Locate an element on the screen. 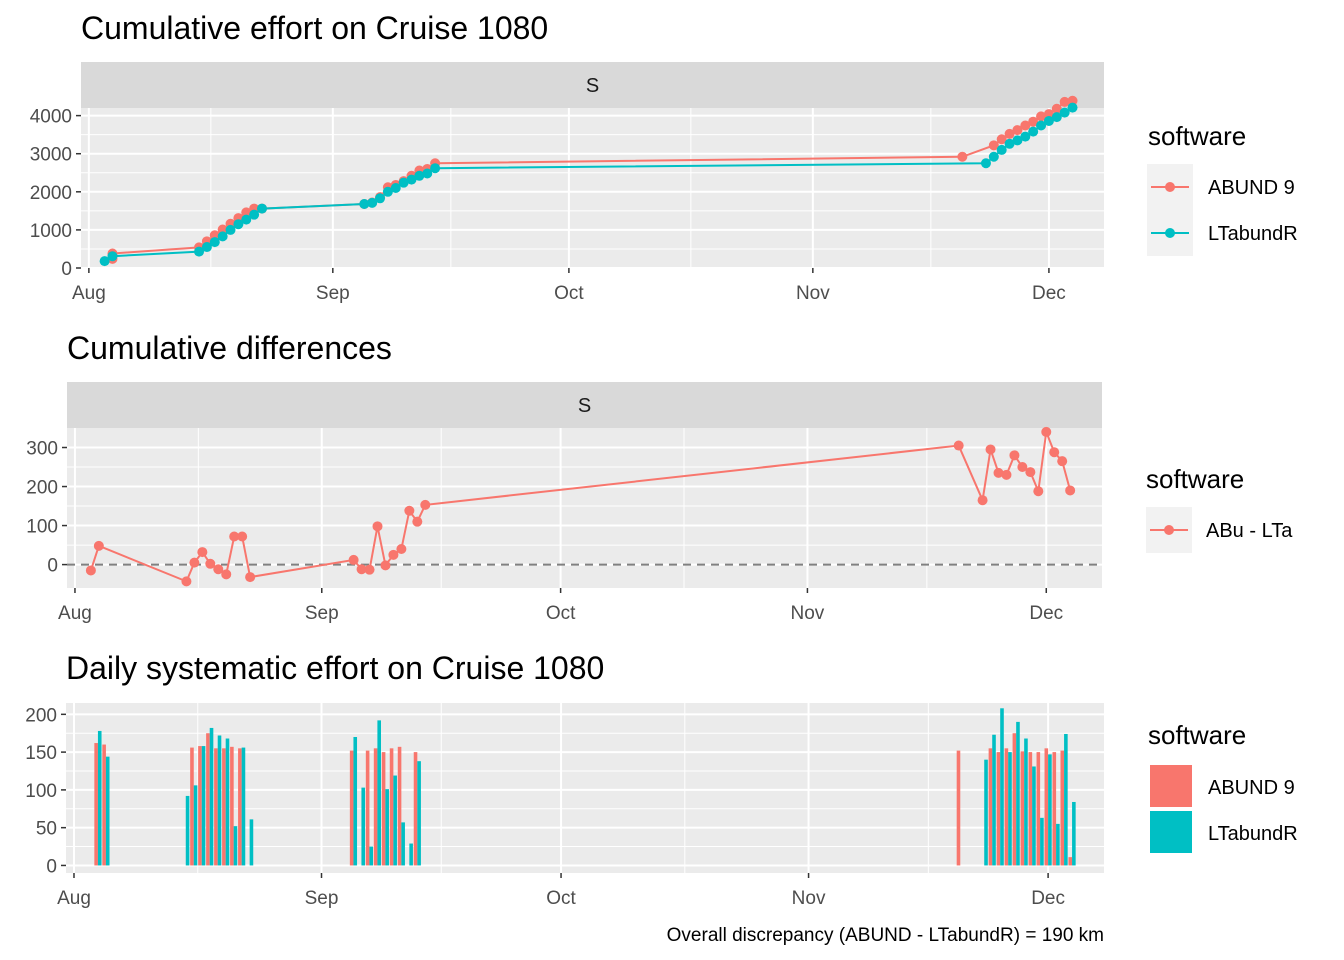  panel2-strip is located at coordinates (584, 405).